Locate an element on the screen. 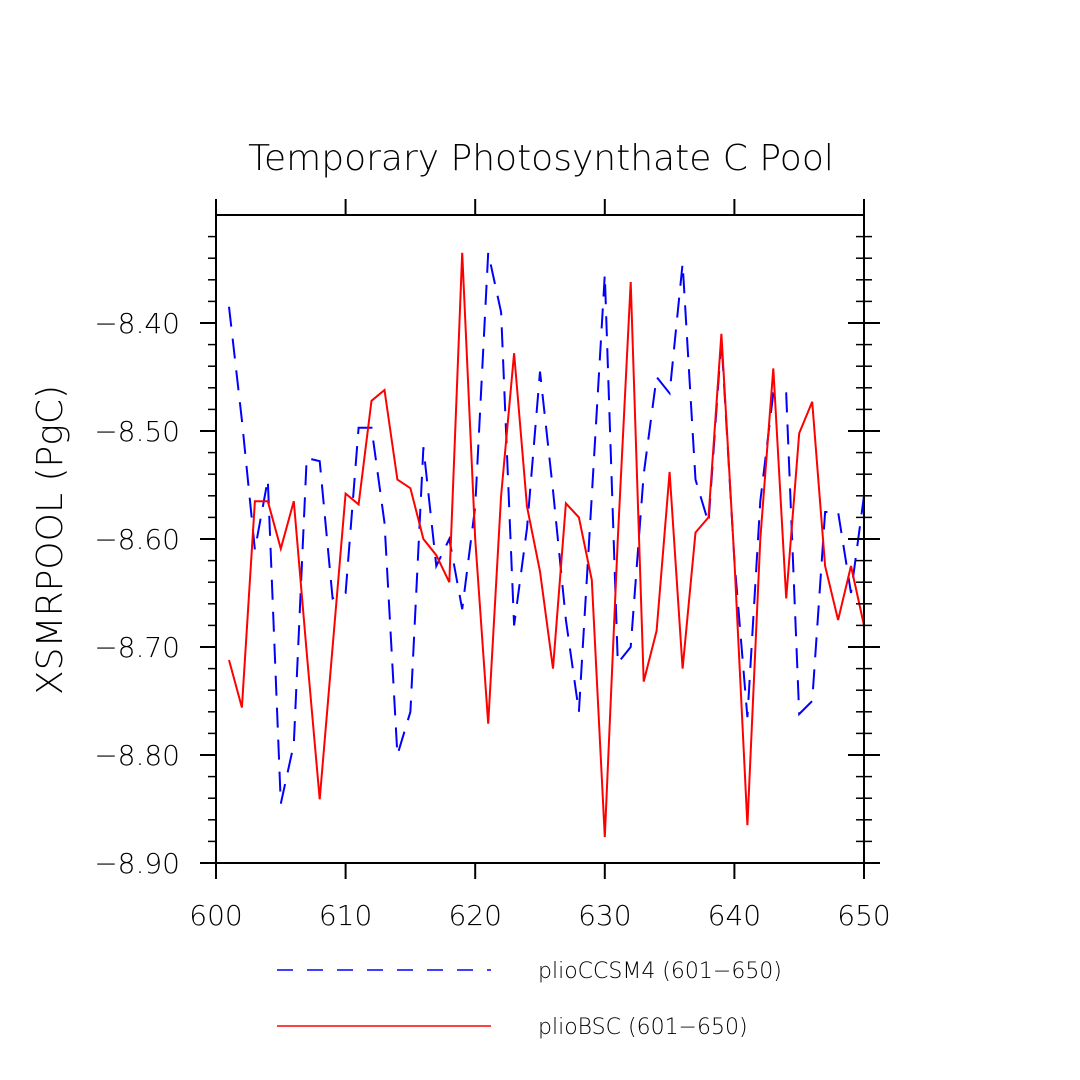 Image resolution: width=1080 pixels, height=1080 pixels. x-tick-label: 630 is located at coordinates (604, 915).